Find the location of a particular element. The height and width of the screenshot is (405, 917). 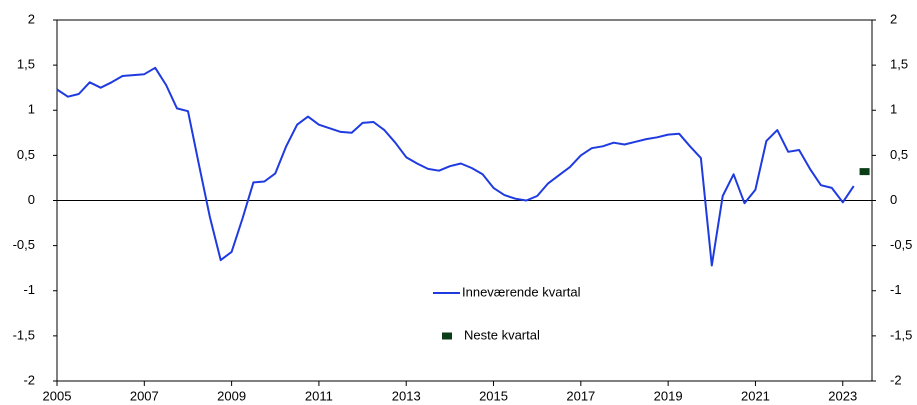

y2-tick-label: -2 is located at coordinates (896, 379).